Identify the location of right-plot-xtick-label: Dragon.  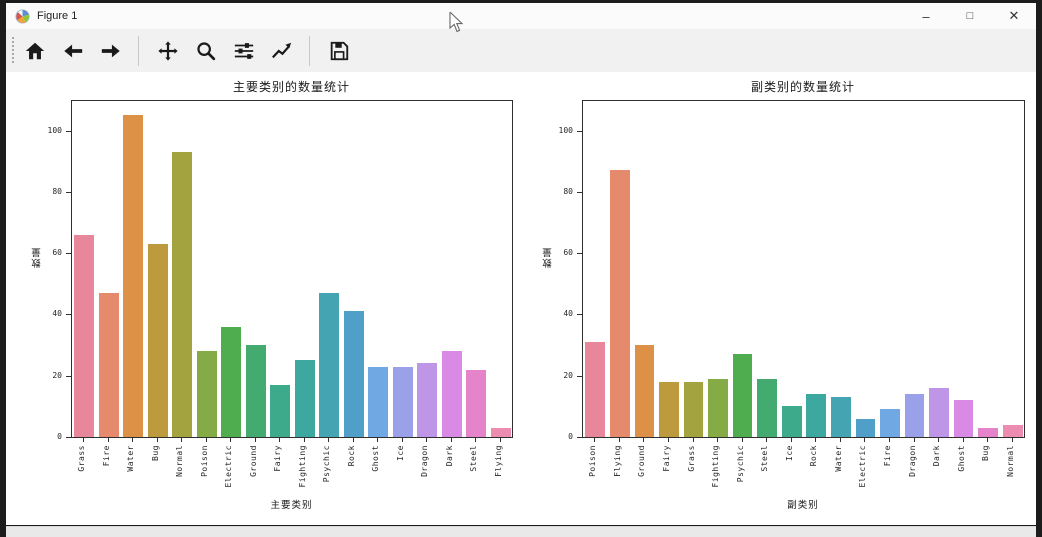
(912, 461).